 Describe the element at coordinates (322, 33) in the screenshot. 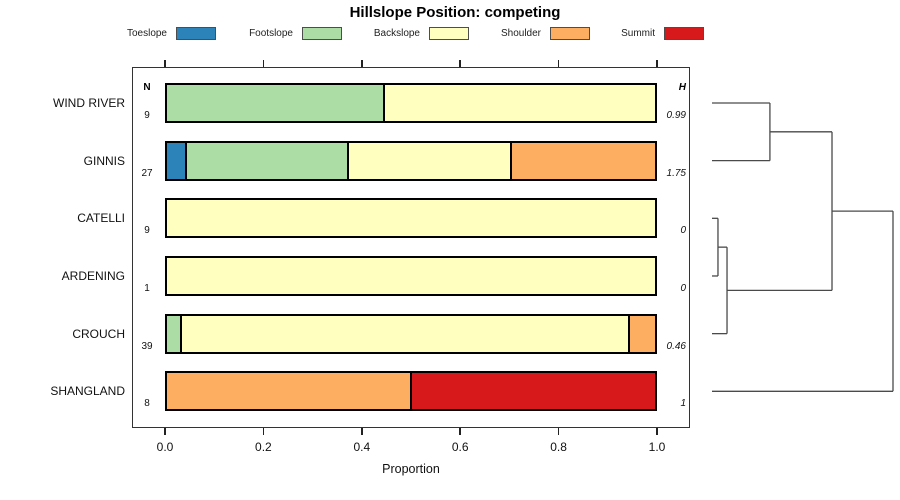

I see `legend-swatch-footslope-icon` at that location.